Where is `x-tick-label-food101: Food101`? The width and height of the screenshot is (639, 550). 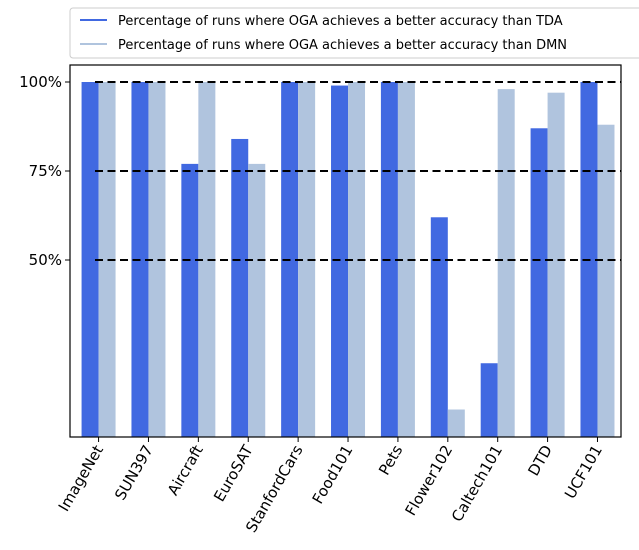 x-tick-label-food101: Food101 is located at coordinates (333, 474).